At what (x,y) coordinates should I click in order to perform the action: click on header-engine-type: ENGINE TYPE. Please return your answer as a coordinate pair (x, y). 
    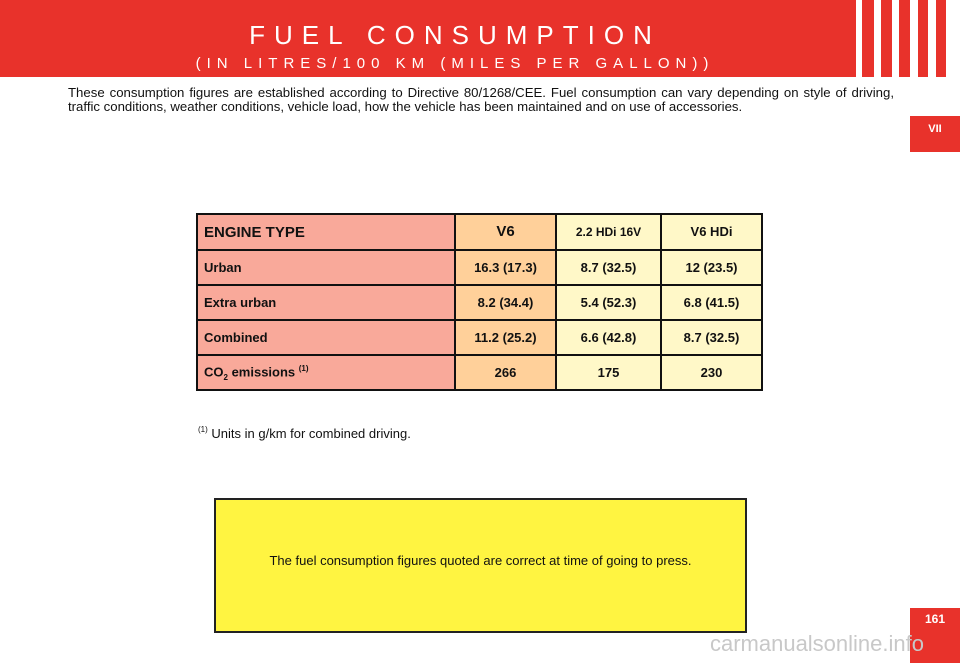
    Looking at the image, I should click on (326, 232).